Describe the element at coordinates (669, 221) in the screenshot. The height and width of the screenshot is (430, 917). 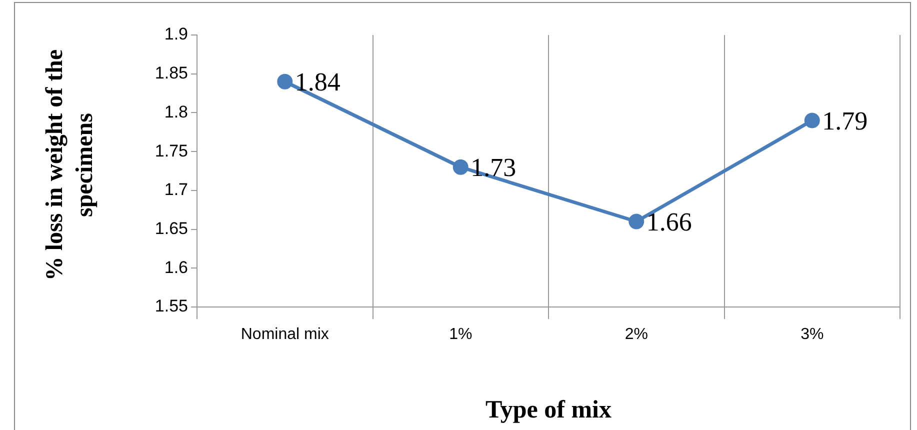
I see `data-label: 1.66` at that location.